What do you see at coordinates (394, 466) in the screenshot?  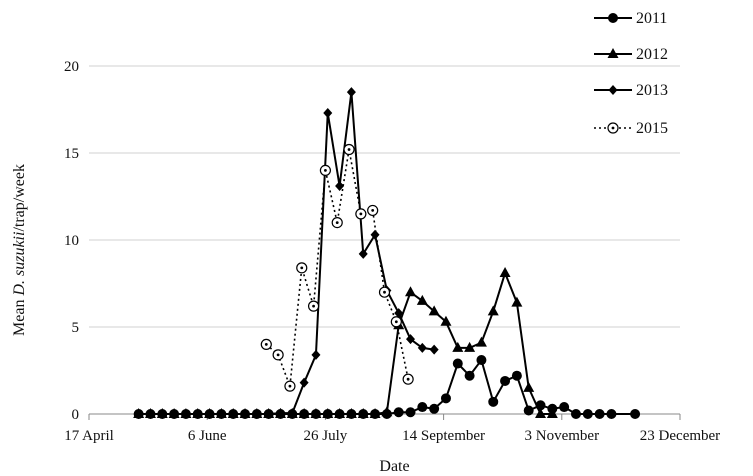 I see `x-axis-label: Date` at bounding box center [394, 466].